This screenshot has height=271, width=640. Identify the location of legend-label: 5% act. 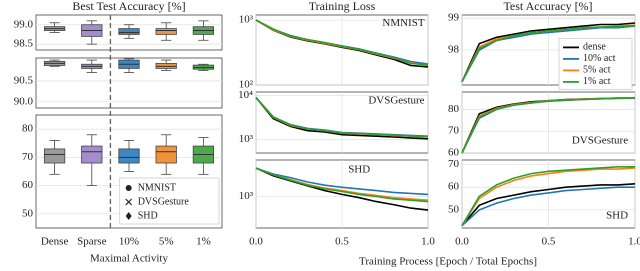
(597, 70).